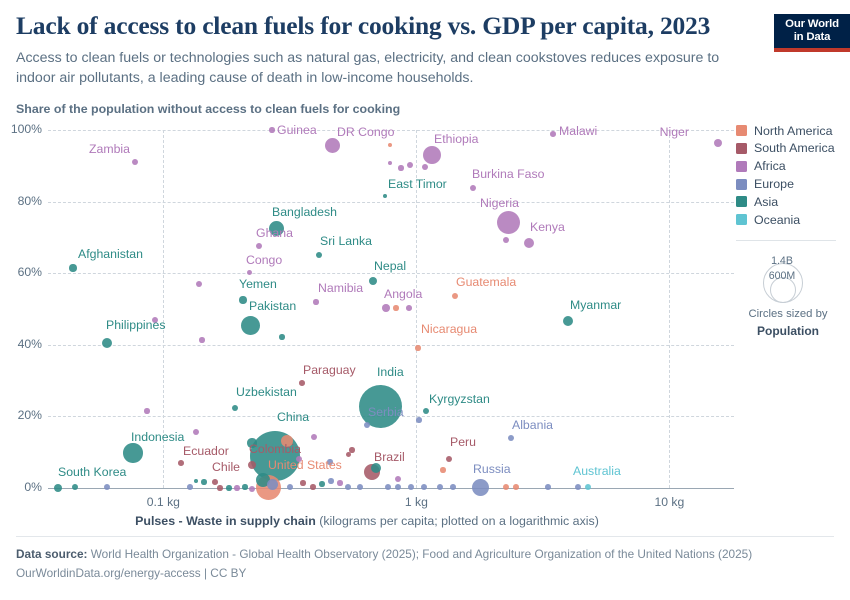 Image resolution: width=850 pixels, height=600 pixels. What do you see at coordinates (792, 148) in the screenshot?
I see `legend-item-south-america: South America` at bounding box center [792, 148].